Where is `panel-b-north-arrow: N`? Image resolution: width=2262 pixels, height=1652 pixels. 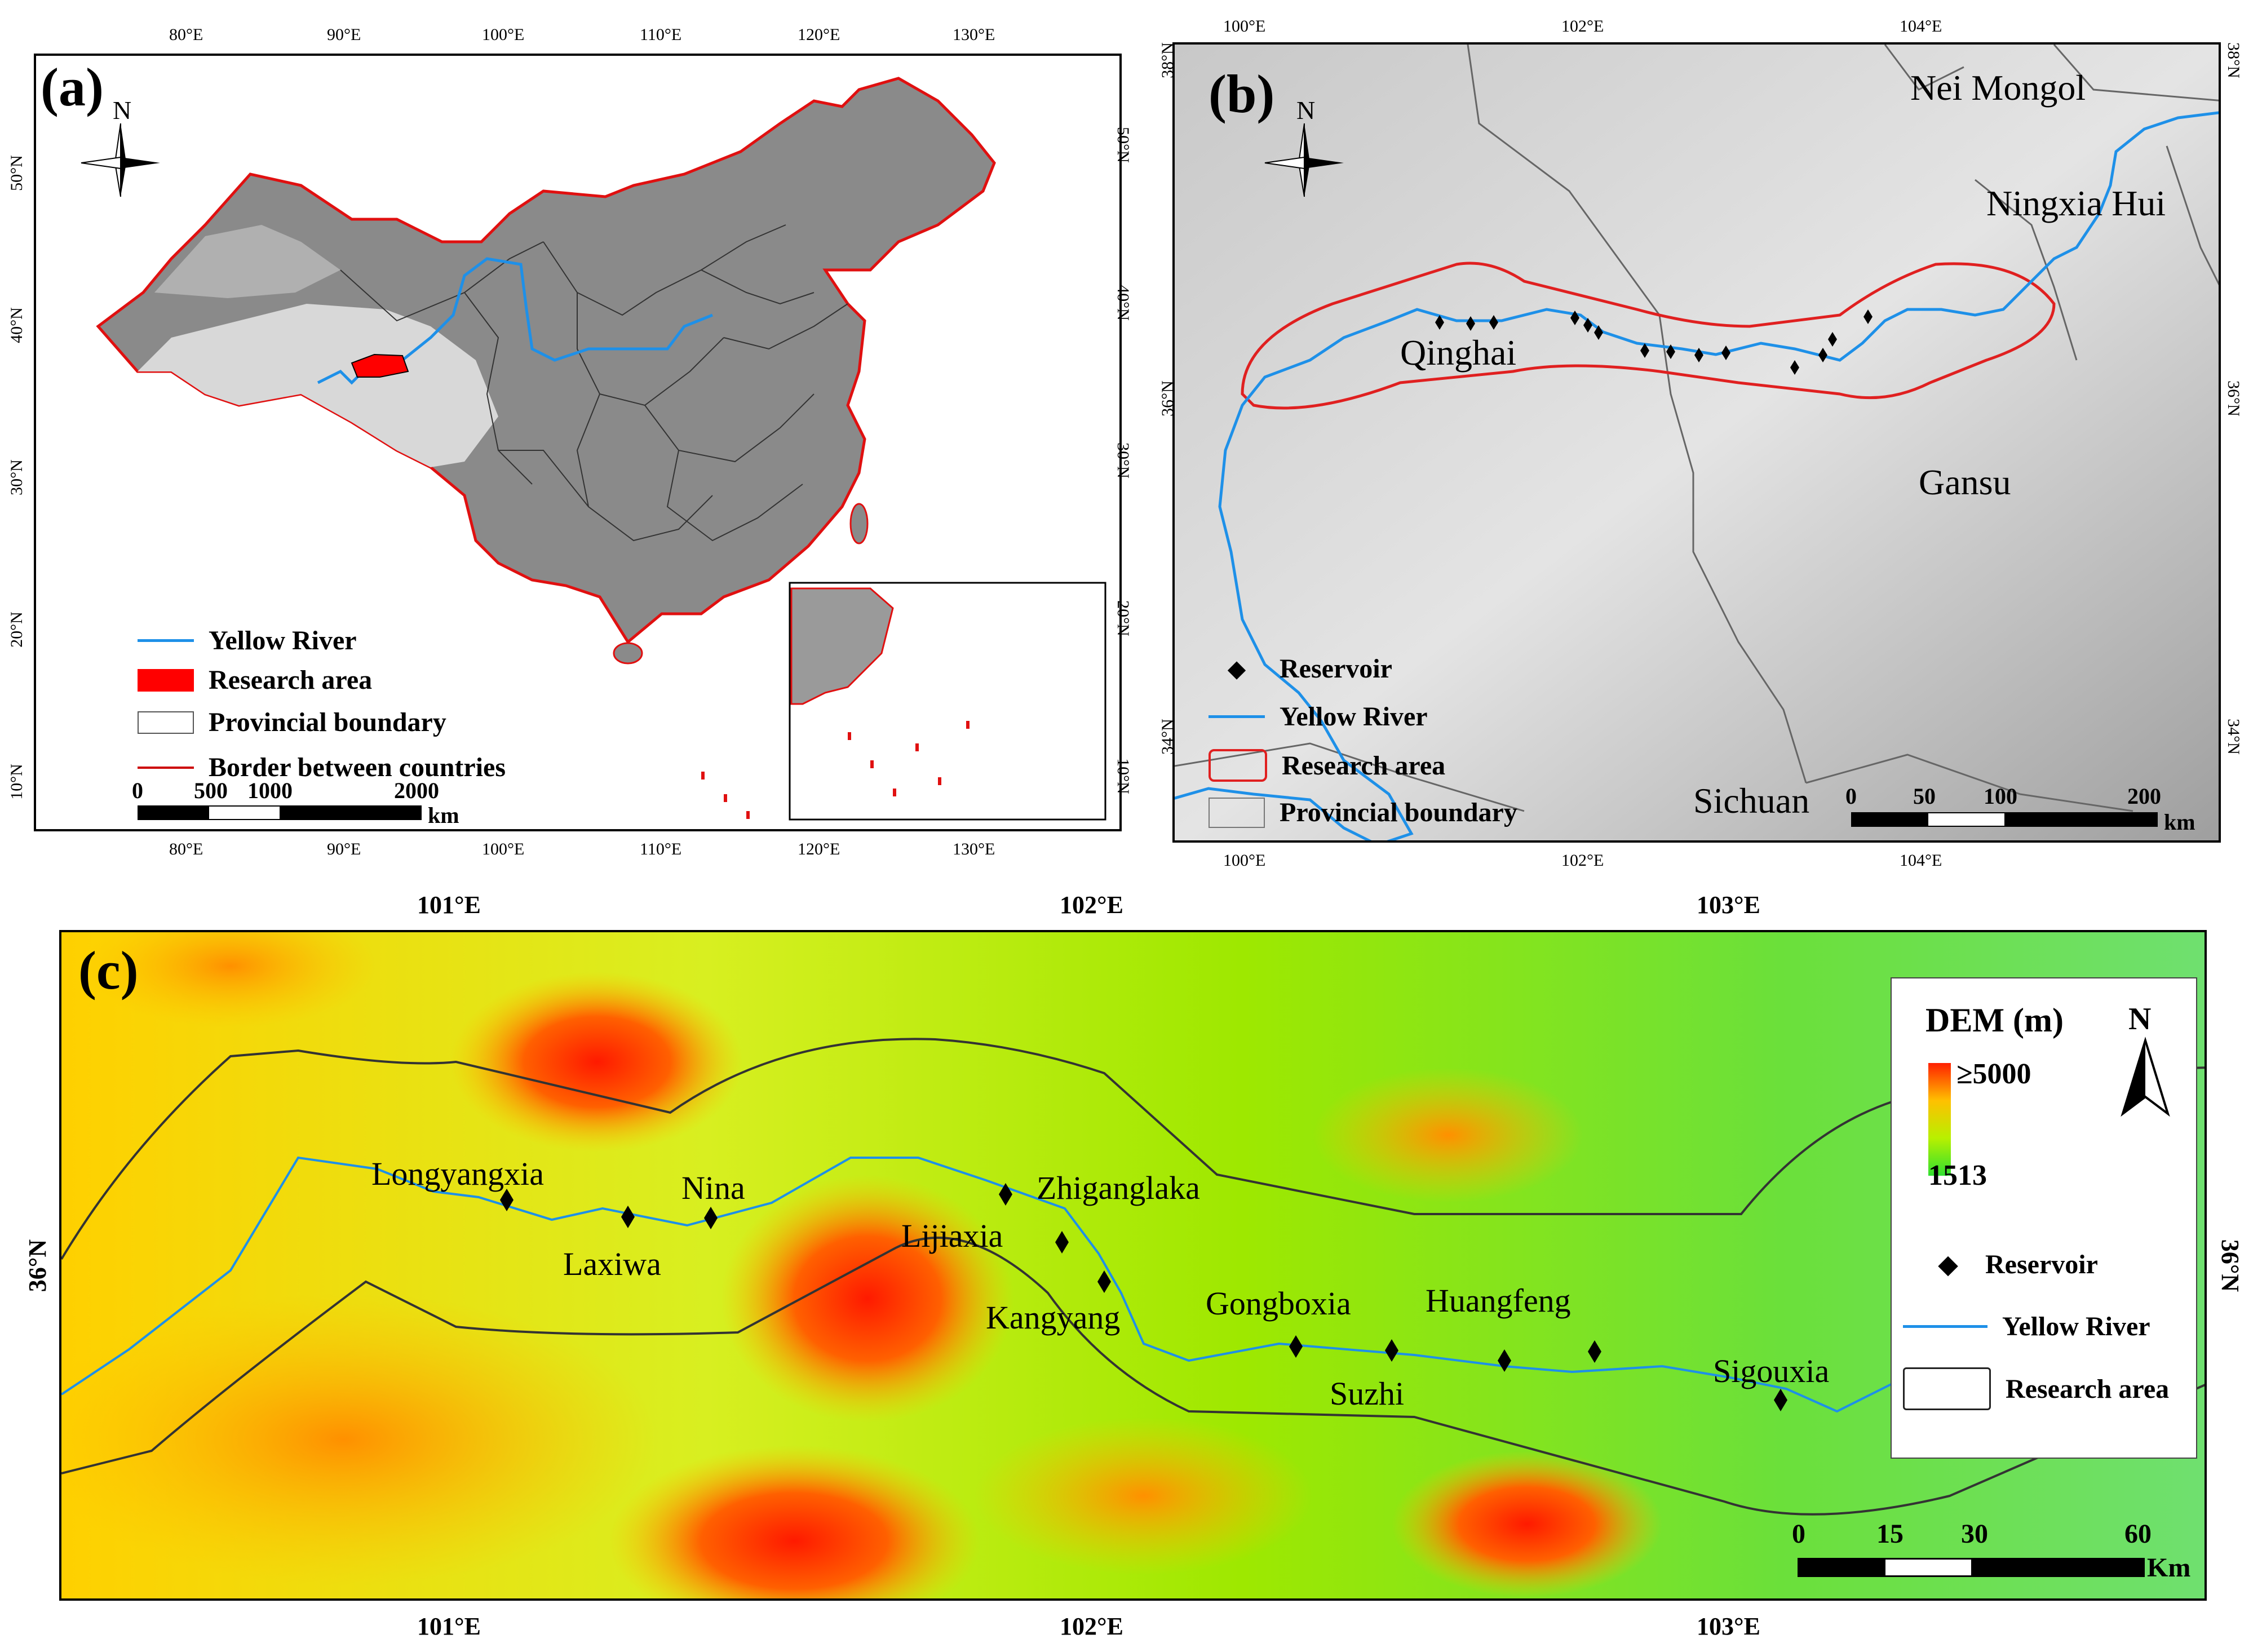
panel-b-north-arrow: N is located at coordinates (1304, 149).